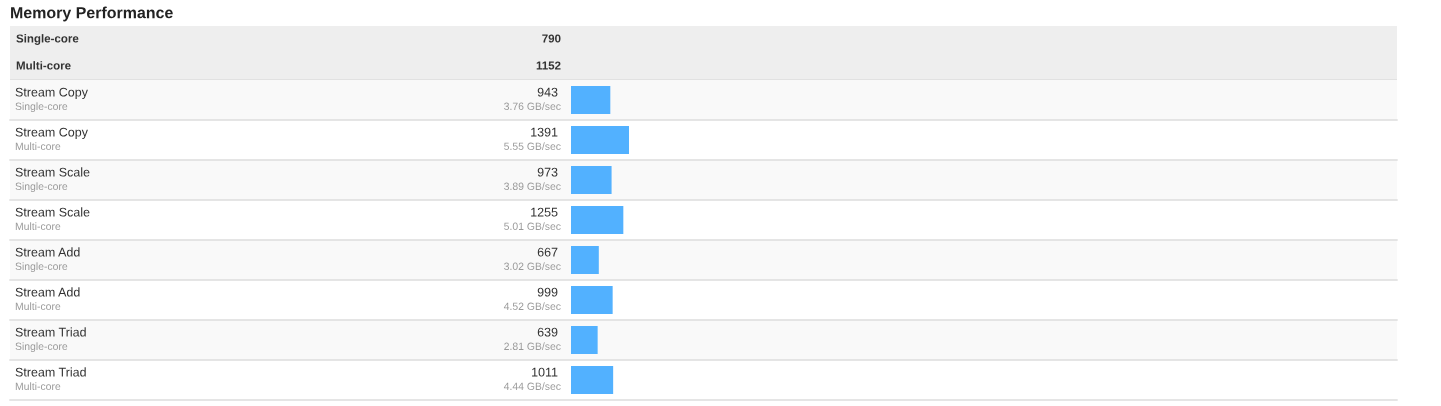  Describe the element at coordinates (47, 298) in the screenshot. I see `y-tick-label: Stream Add Multi-core` at that location.